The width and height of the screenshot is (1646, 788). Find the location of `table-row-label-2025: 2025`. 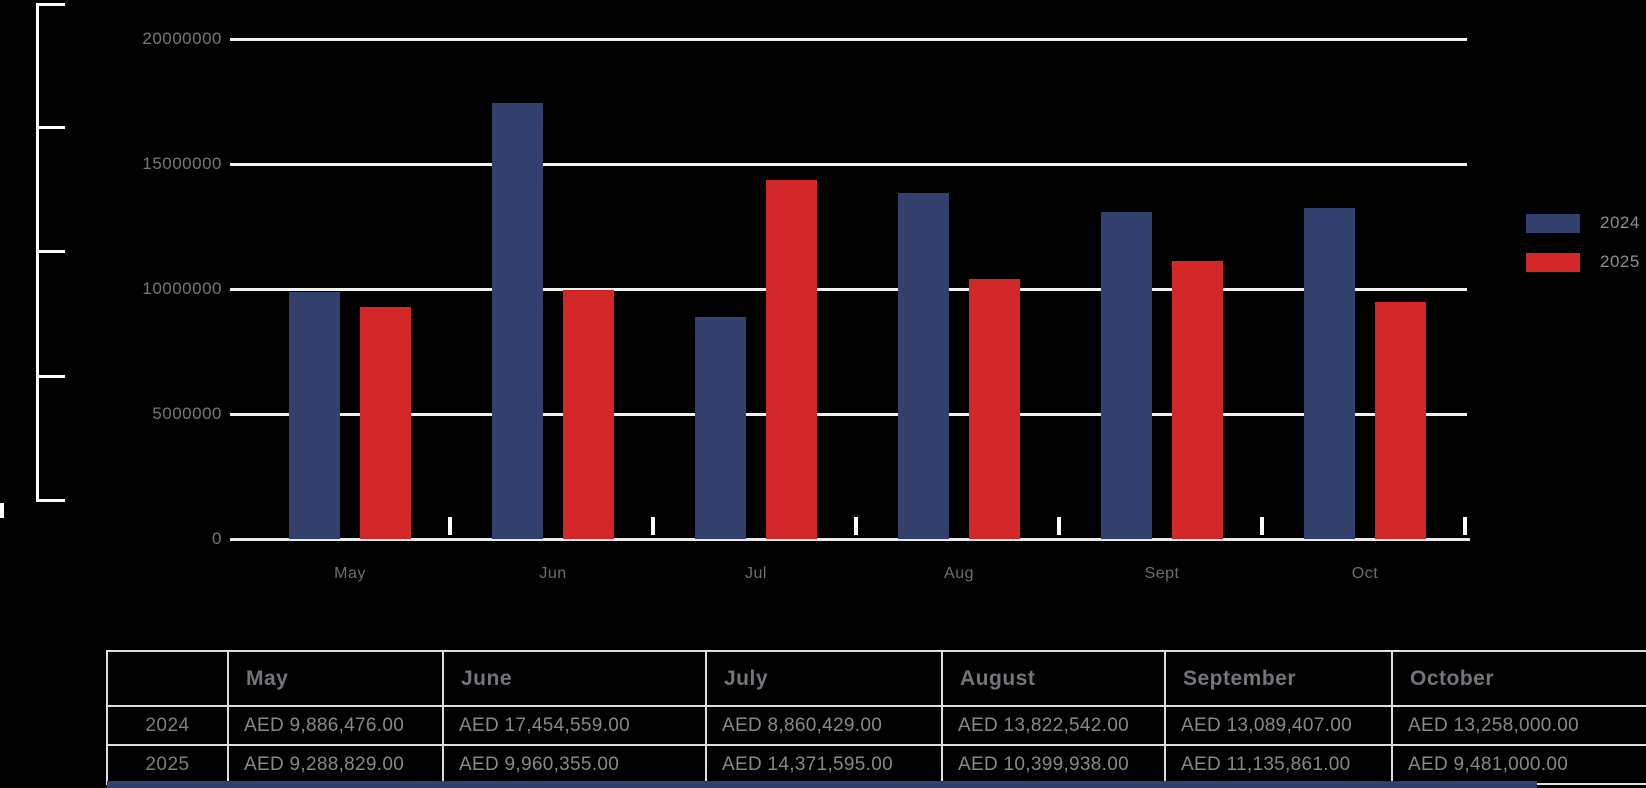

table-row-label-2025: 2025 is located at coordinates (168, 765).